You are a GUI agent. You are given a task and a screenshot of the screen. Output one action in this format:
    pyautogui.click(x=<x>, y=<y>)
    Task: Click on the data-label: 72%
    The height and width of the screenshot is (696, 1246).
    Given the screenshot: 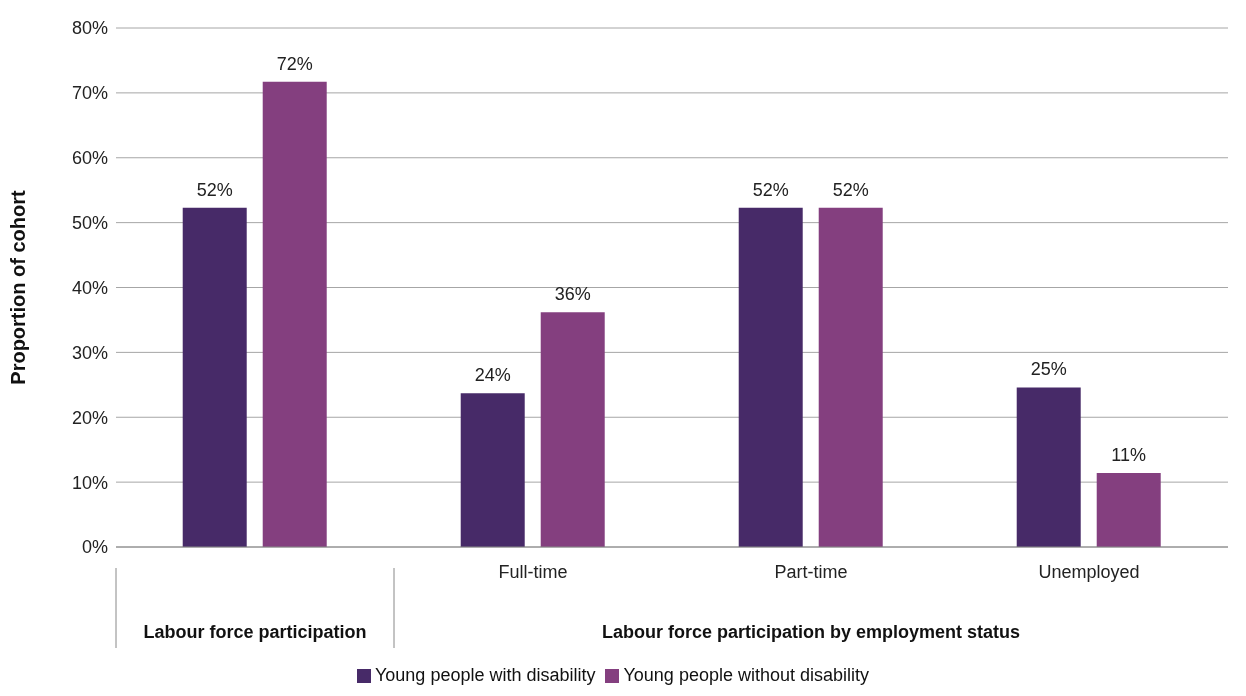 What is the action you would take?
    pyautogui.click(x=294, y=63)
    